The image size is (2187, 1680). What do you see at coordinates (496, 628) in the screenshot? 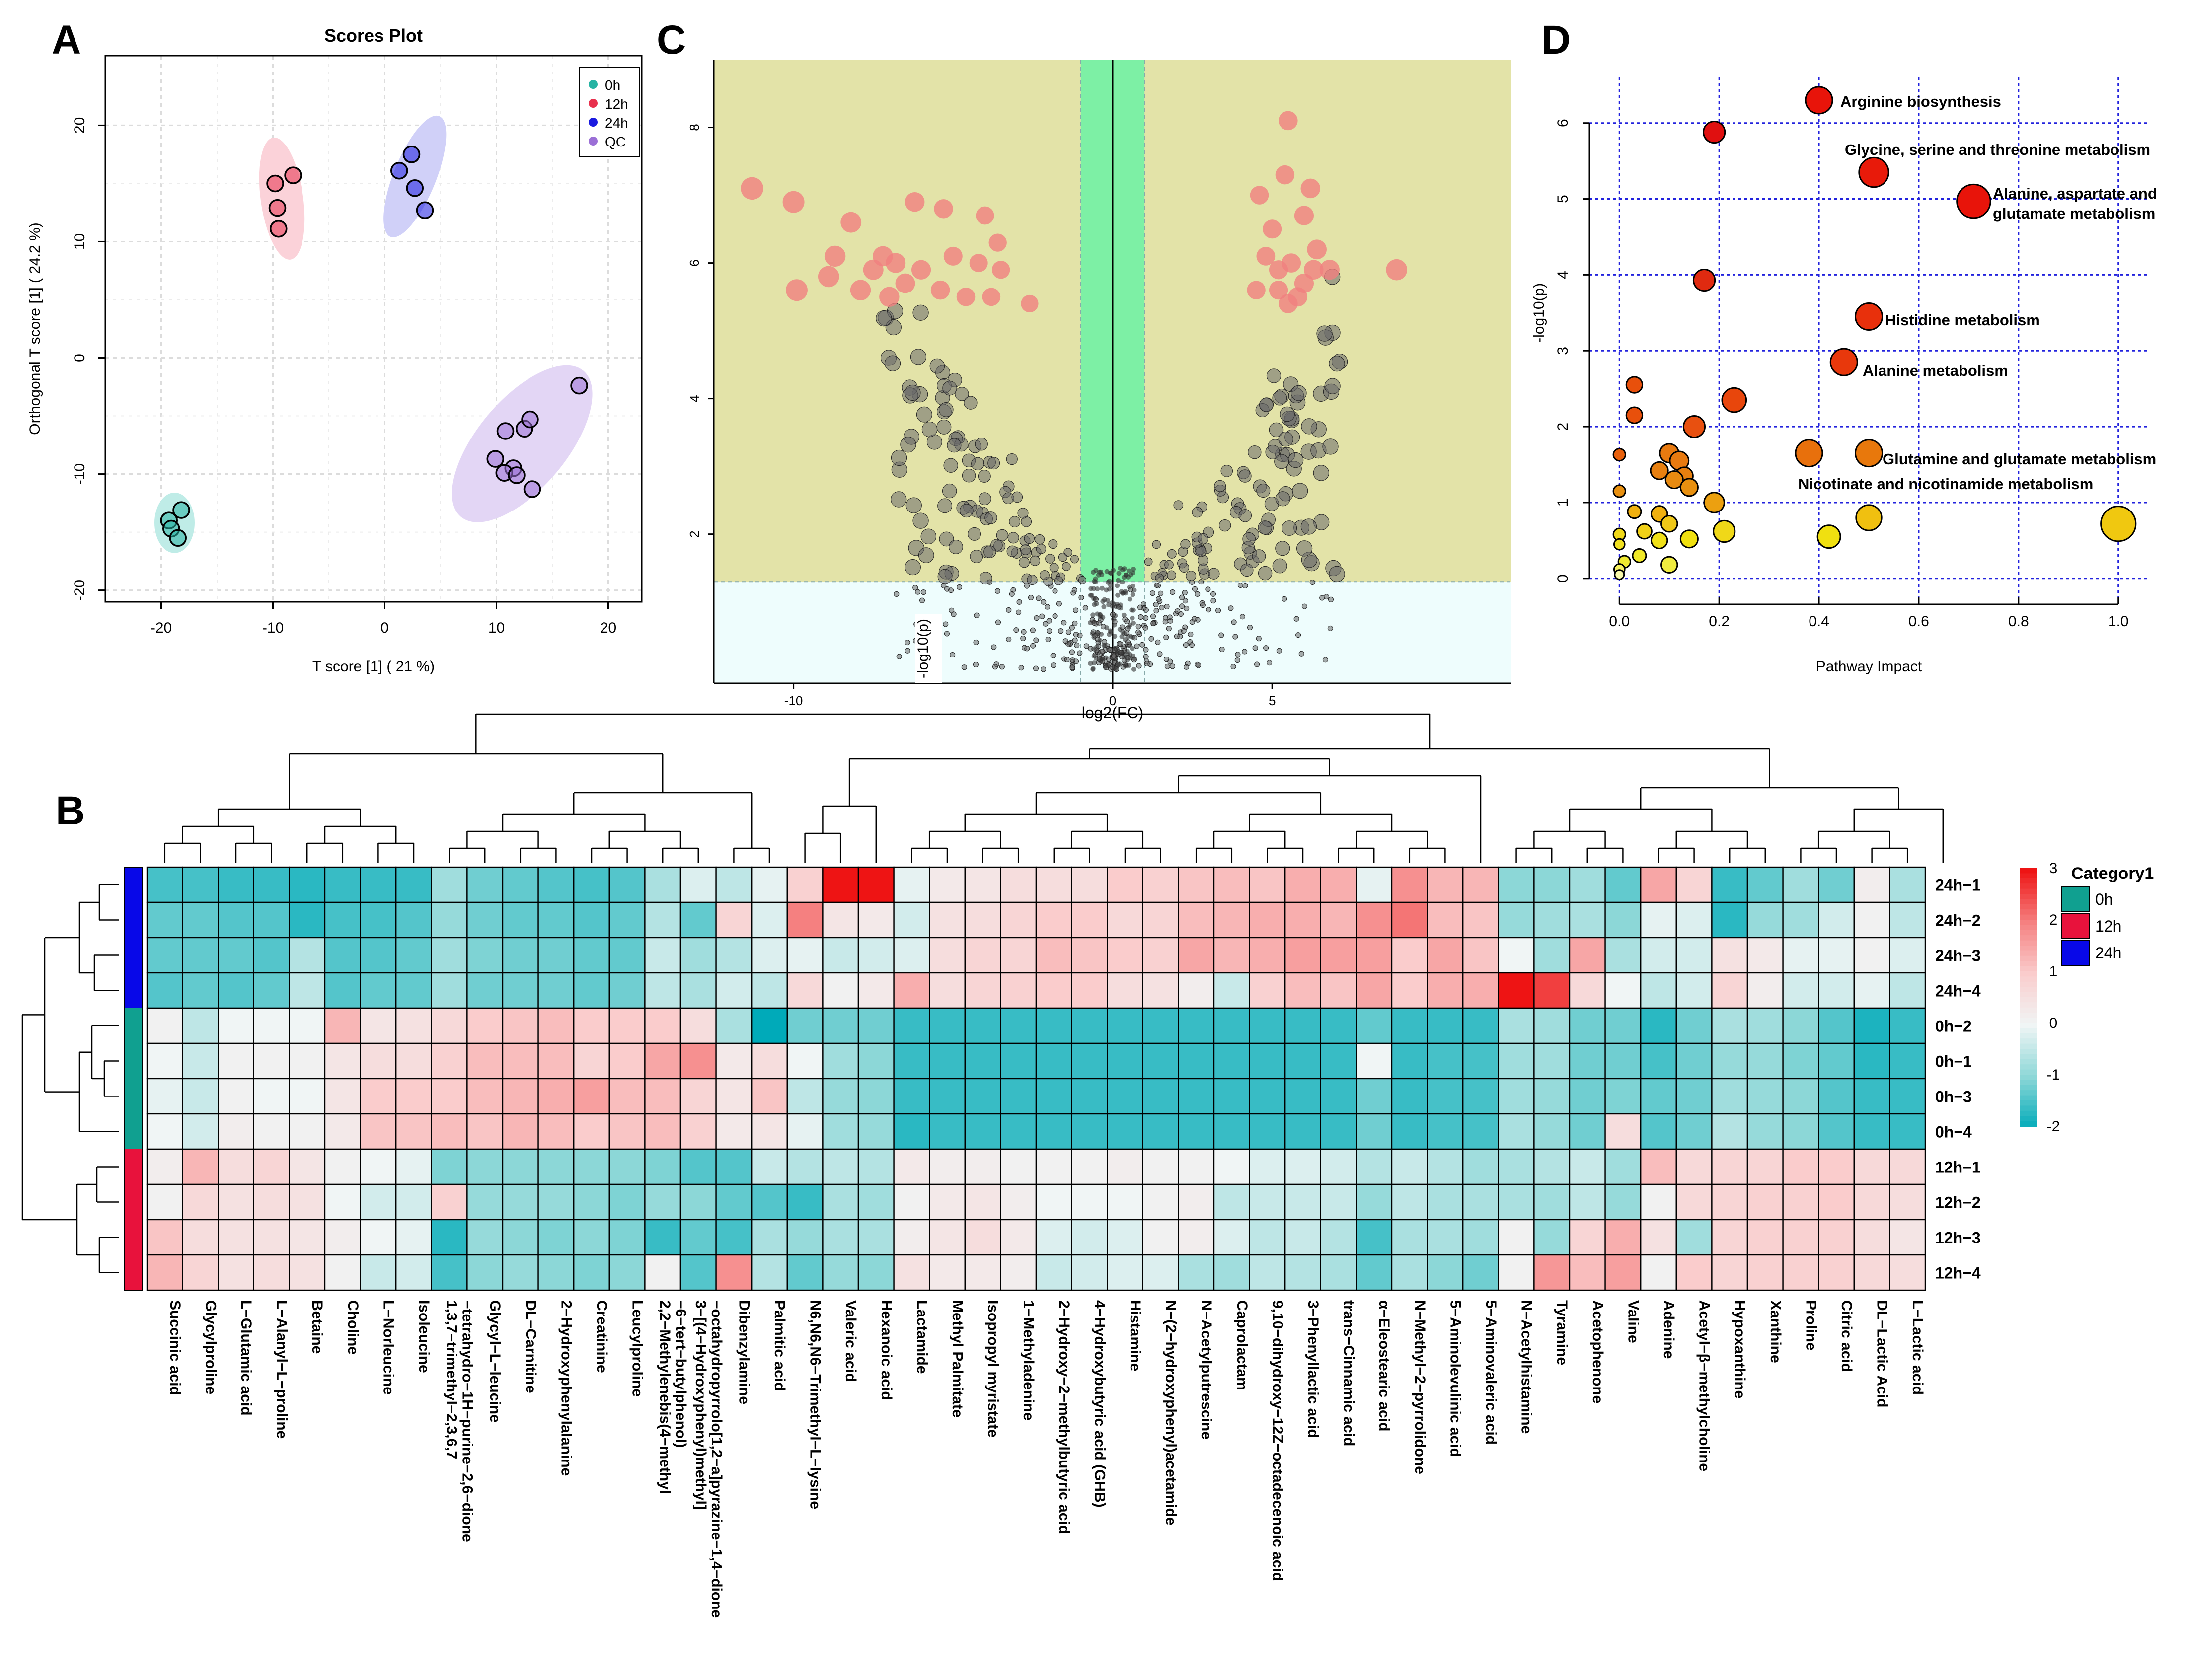
I see `x-tick-label: 10` at bounding box center [496, 628].